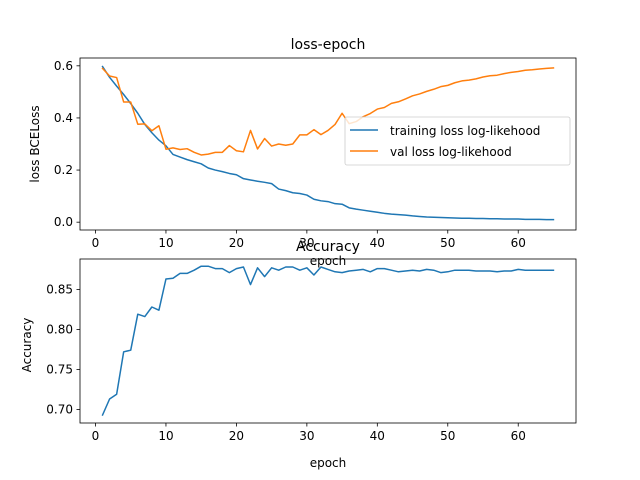 This screenshot has width=640, height=480. What do you see at coordinates (377, 243) in the screenshot?
I see `loss-x-tick-label: 40` at bounding box center [377, 243].